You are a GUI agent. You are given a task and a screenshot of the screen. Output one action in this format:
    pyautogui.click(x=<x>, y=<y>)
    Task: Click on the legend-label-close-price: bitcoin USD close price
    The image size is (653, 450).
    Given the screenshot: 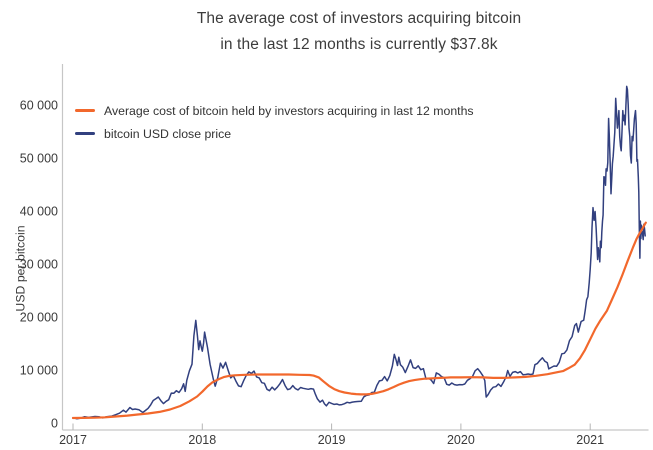 What is the action you would take?
    pyautogui.click(x=168, y=133)
    